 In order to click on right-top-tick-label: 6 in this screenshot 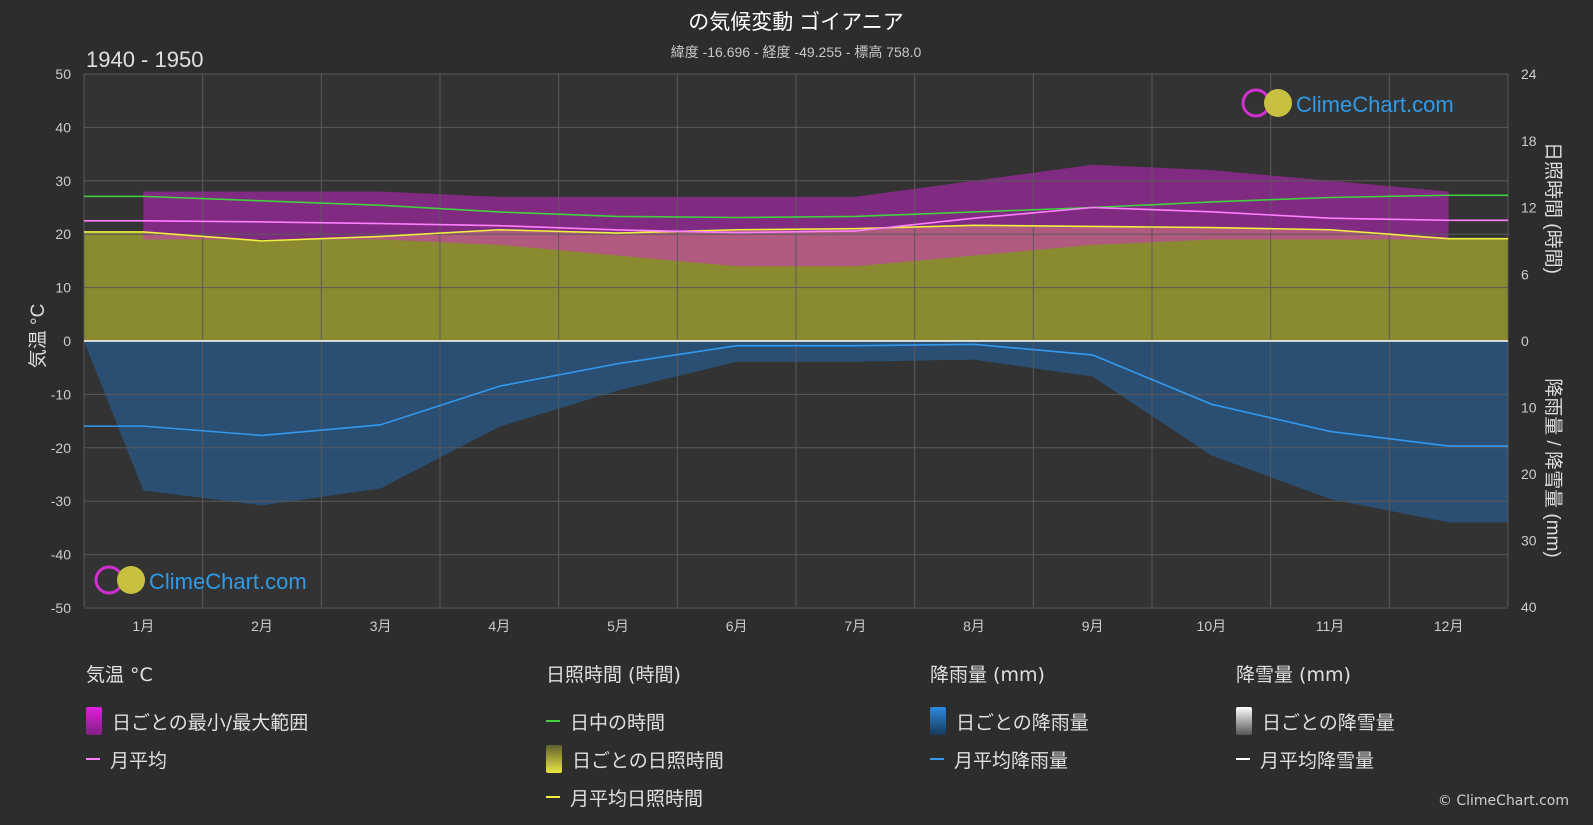, I will do `click(1525, 274)`.